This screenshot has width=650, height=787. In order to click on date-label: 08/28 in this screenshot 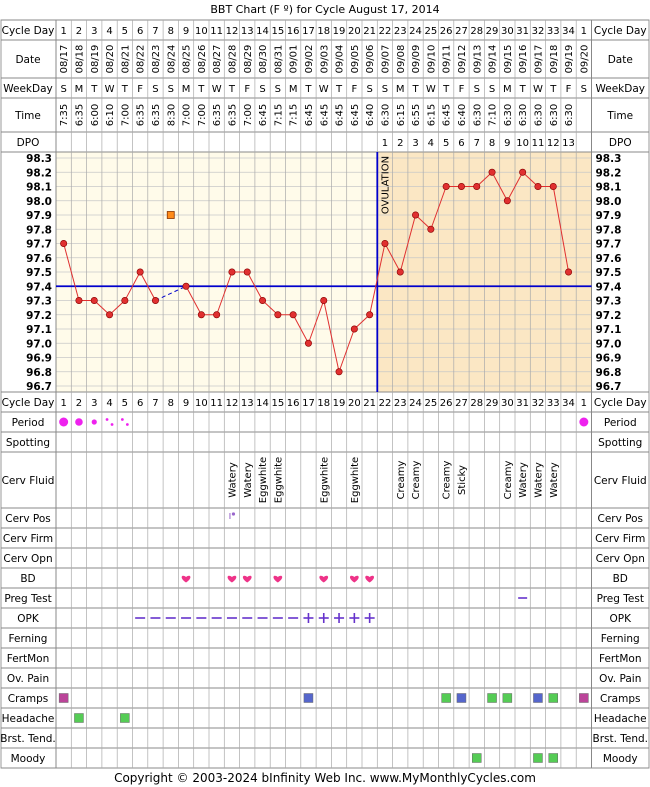, I will do `click(232, 59)`.